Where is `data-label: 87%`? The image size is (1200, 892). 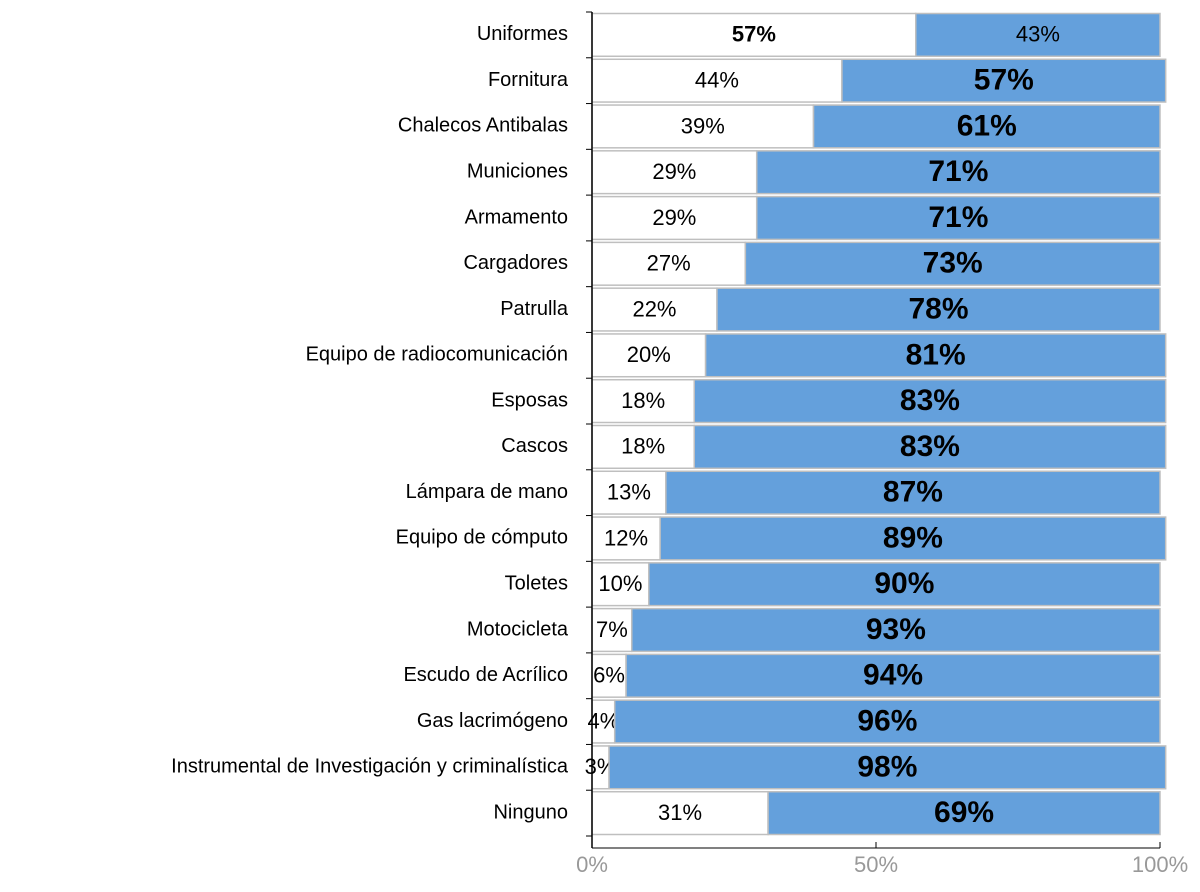 data-label: 87% is located at coordinates (913, 492).